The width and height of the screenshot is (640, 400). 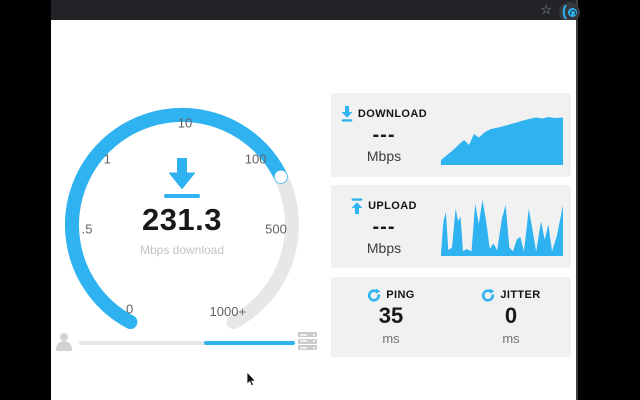 What do you see at coordinates (384, 135) in the screenshot?
I see `download-value: ---` at bounding box center [384, 135].